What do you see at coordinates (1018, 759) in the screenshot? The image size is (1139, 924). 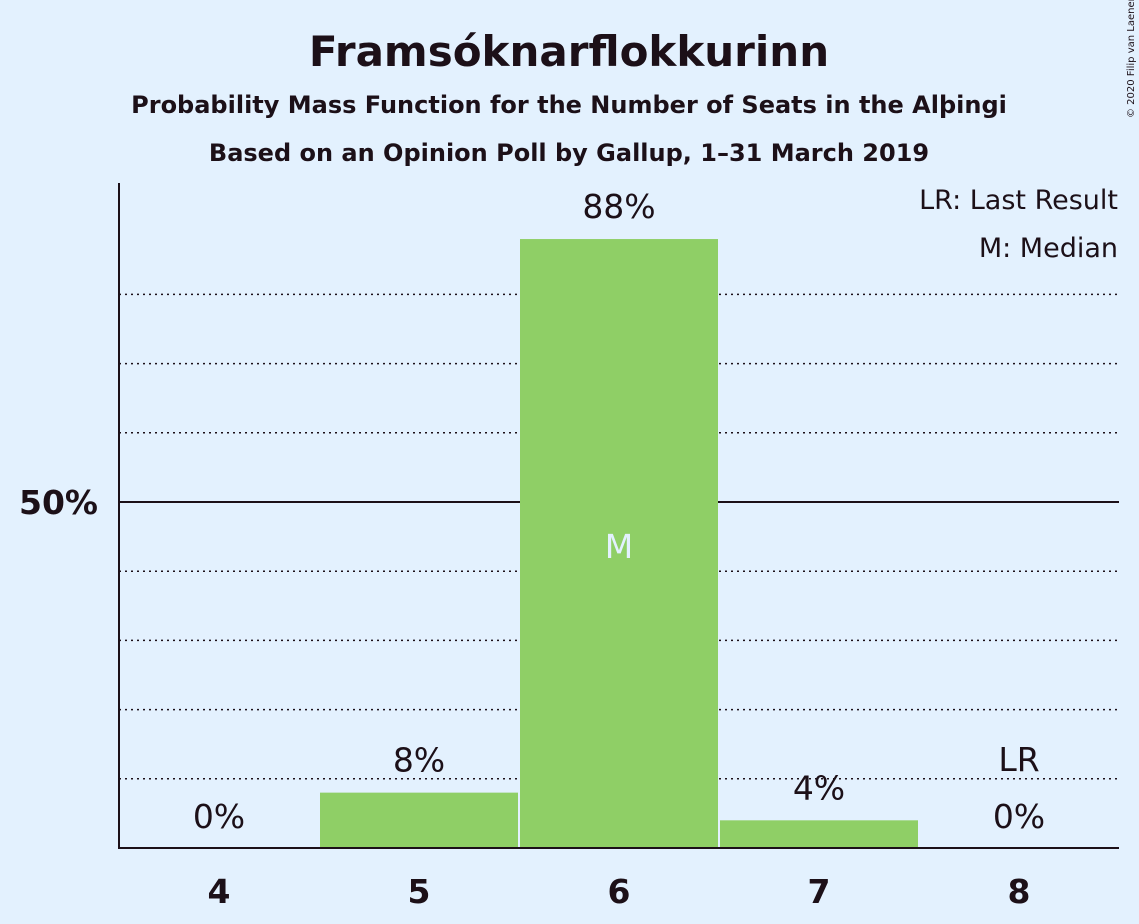 I see `last-result-marker: LR` at bounding box center [1018, 759].